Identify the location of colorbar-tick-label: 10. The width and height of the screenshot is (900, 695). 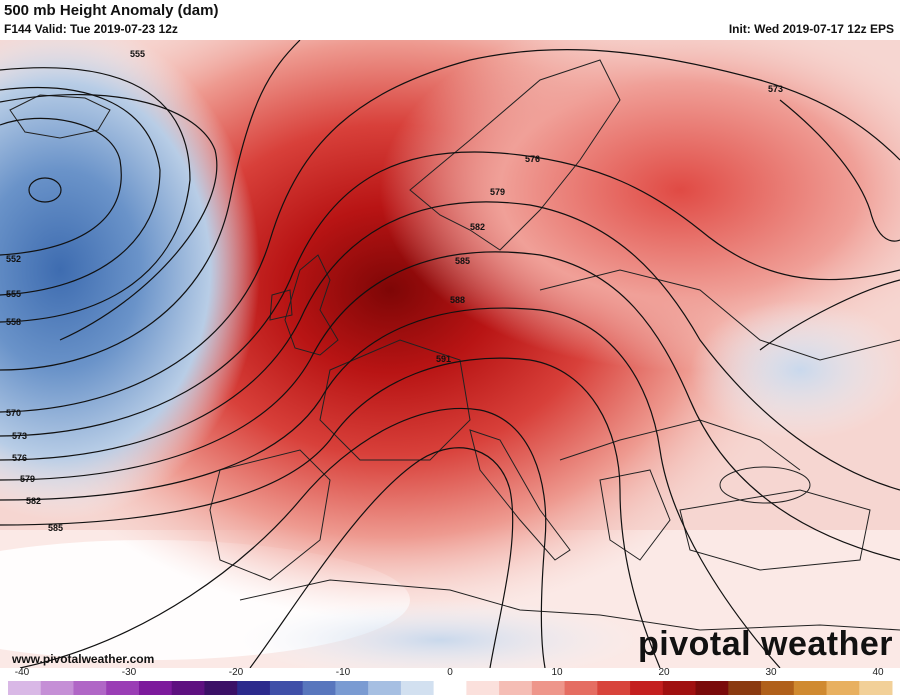
(557, 672).